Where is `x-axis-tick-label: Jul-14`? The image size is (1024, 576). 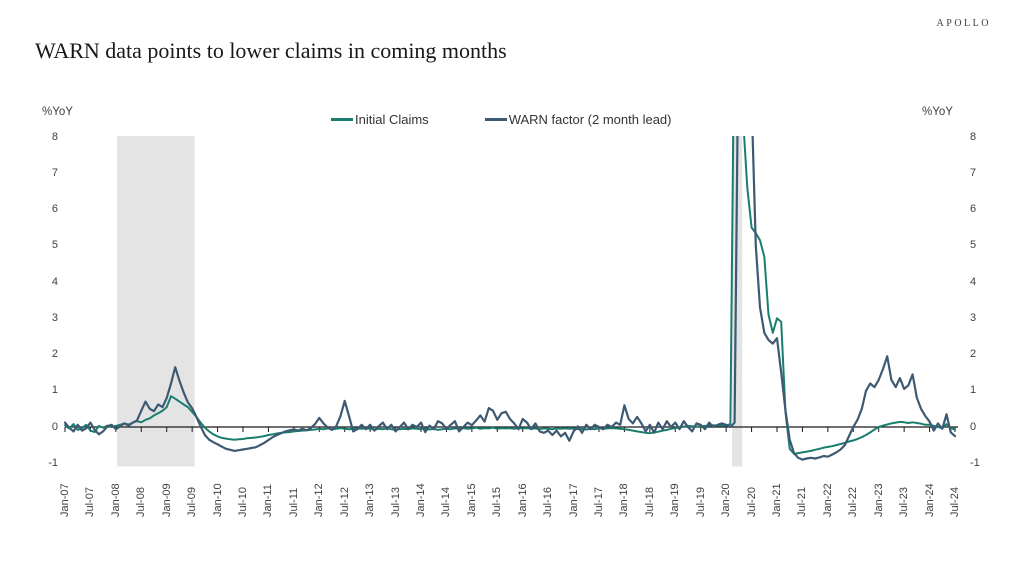 x-axis-tick-label: Jul-14 is located at coordinates (446, 502).